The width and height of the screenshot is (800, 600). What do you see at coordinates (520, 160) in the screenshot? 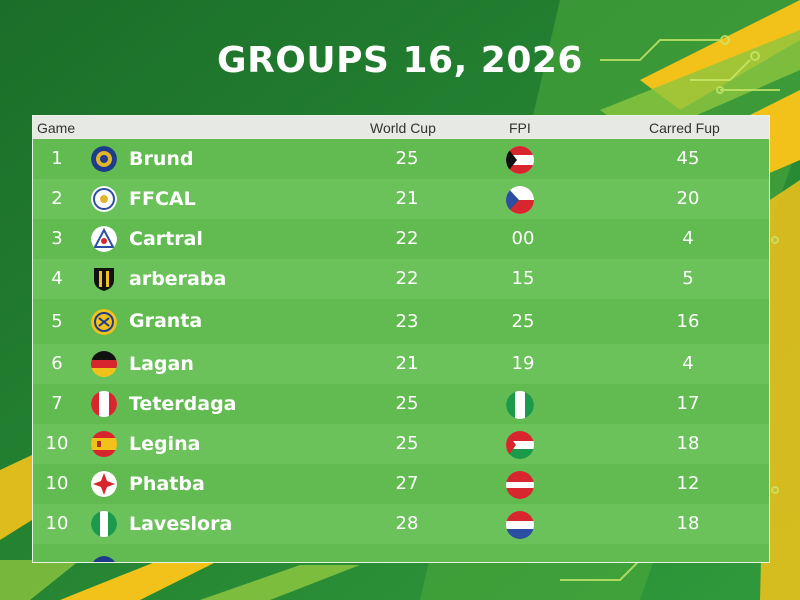
I see `red-white-black-flag-icon` at bounding box center [520, 160].